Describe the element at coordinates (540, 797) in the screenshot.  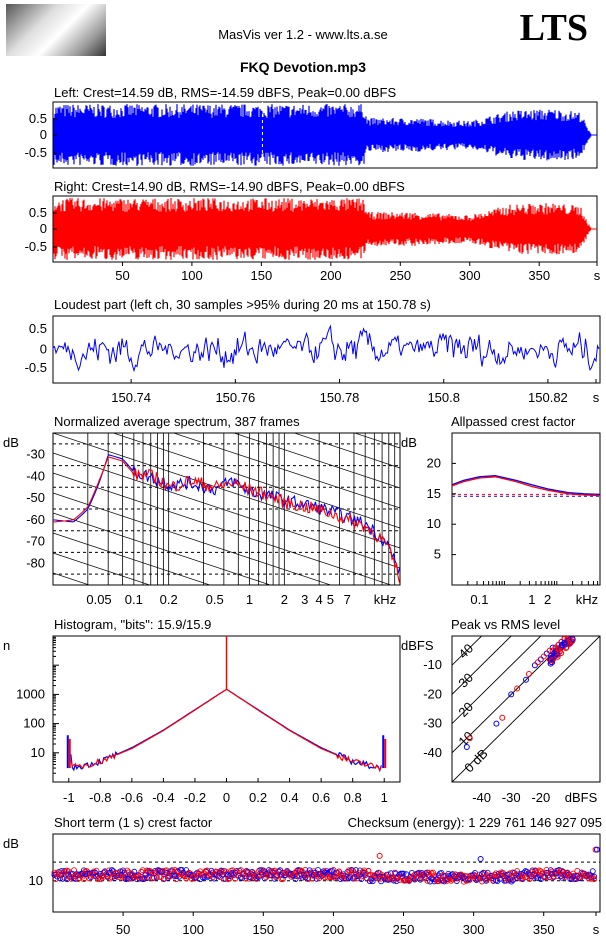
I see `peak-vs-rms-xtick: -20` at that location.